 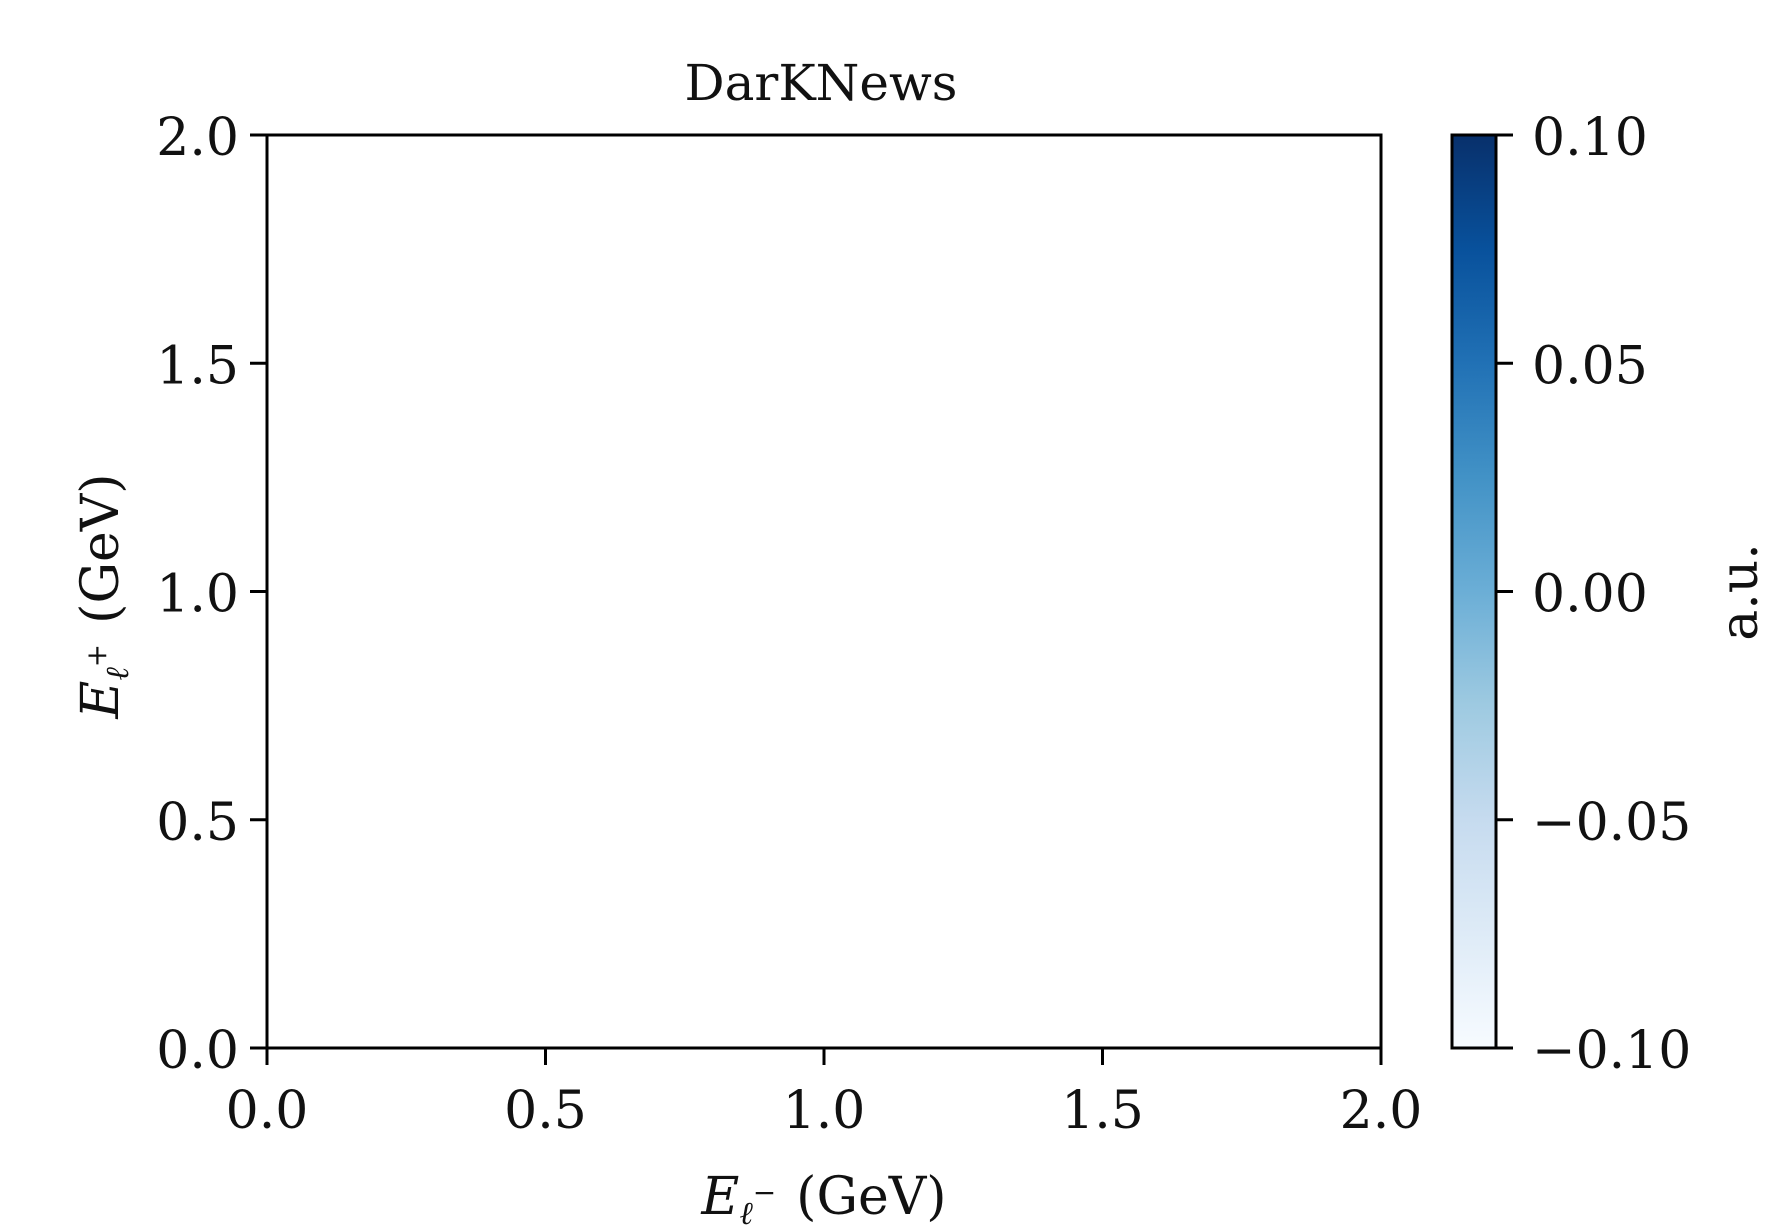 I want to click on colorbar-label: a.u., so click(x=1740, y=592).